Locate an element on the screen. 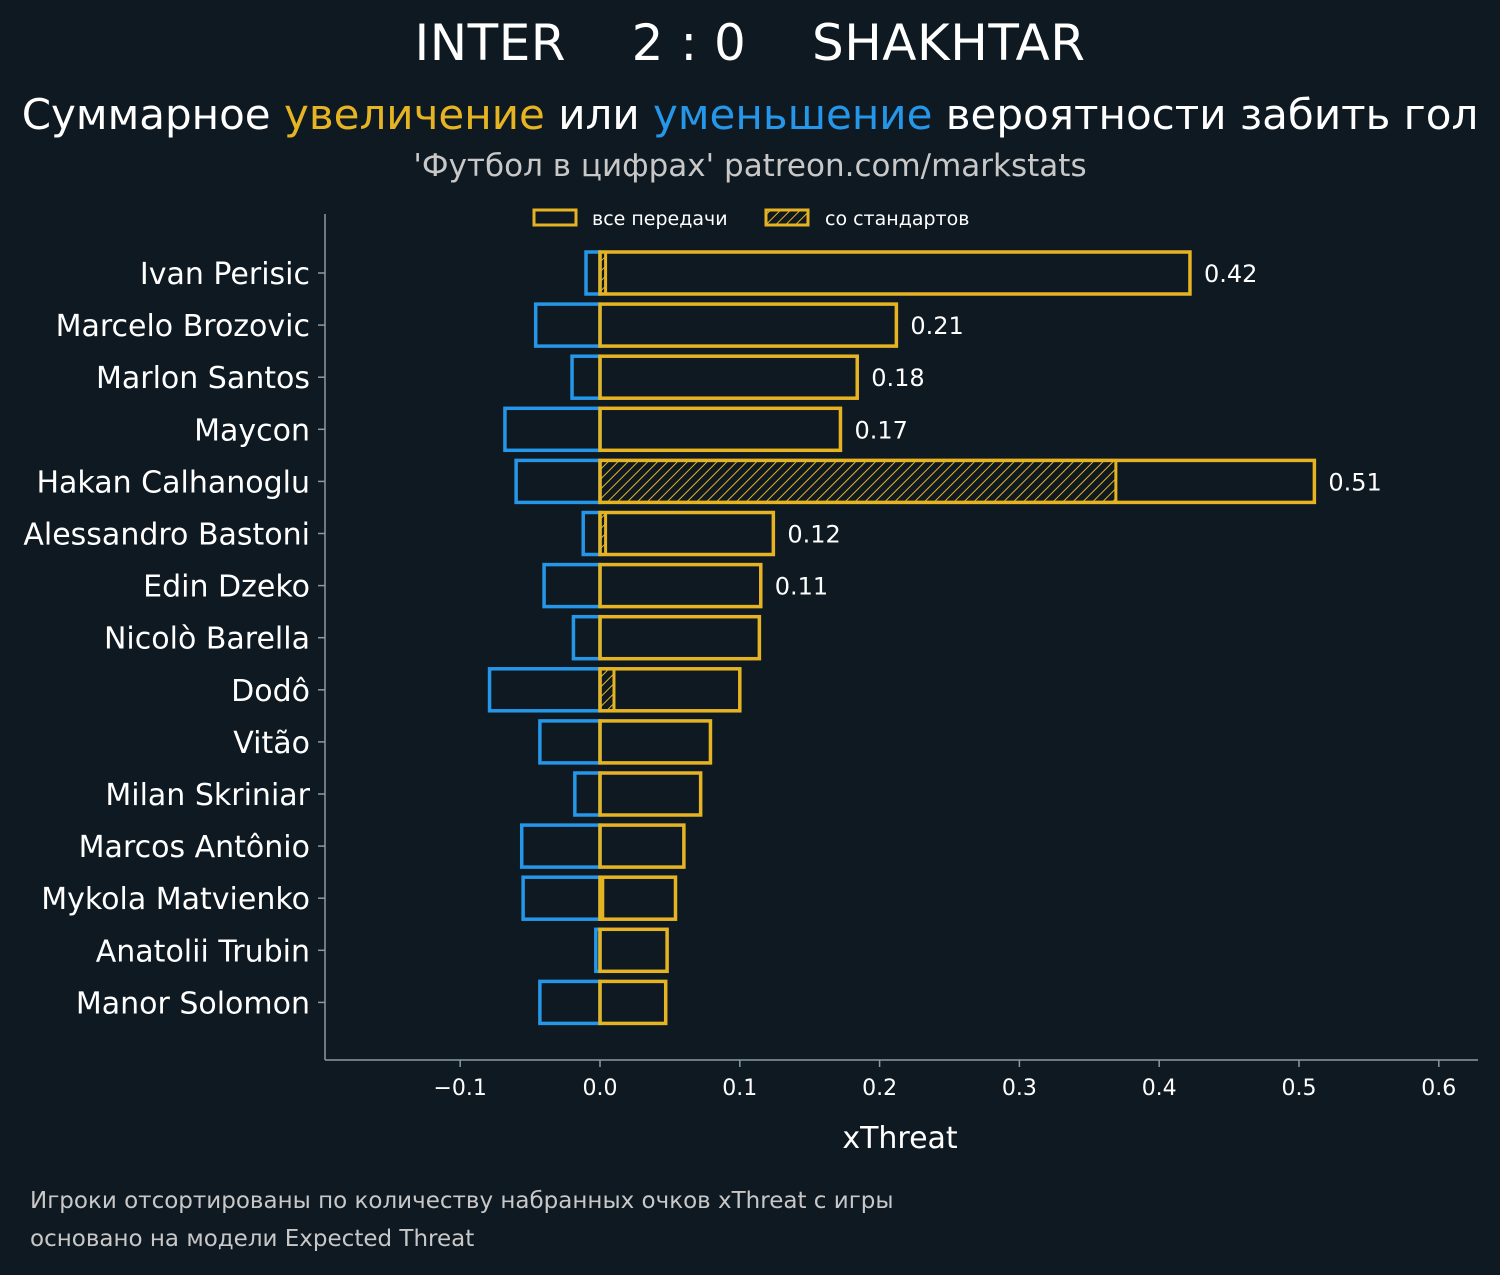 The image size is (1500, 1275). x-tick-label: 0.4 is located at coordinates (1159, 1088).